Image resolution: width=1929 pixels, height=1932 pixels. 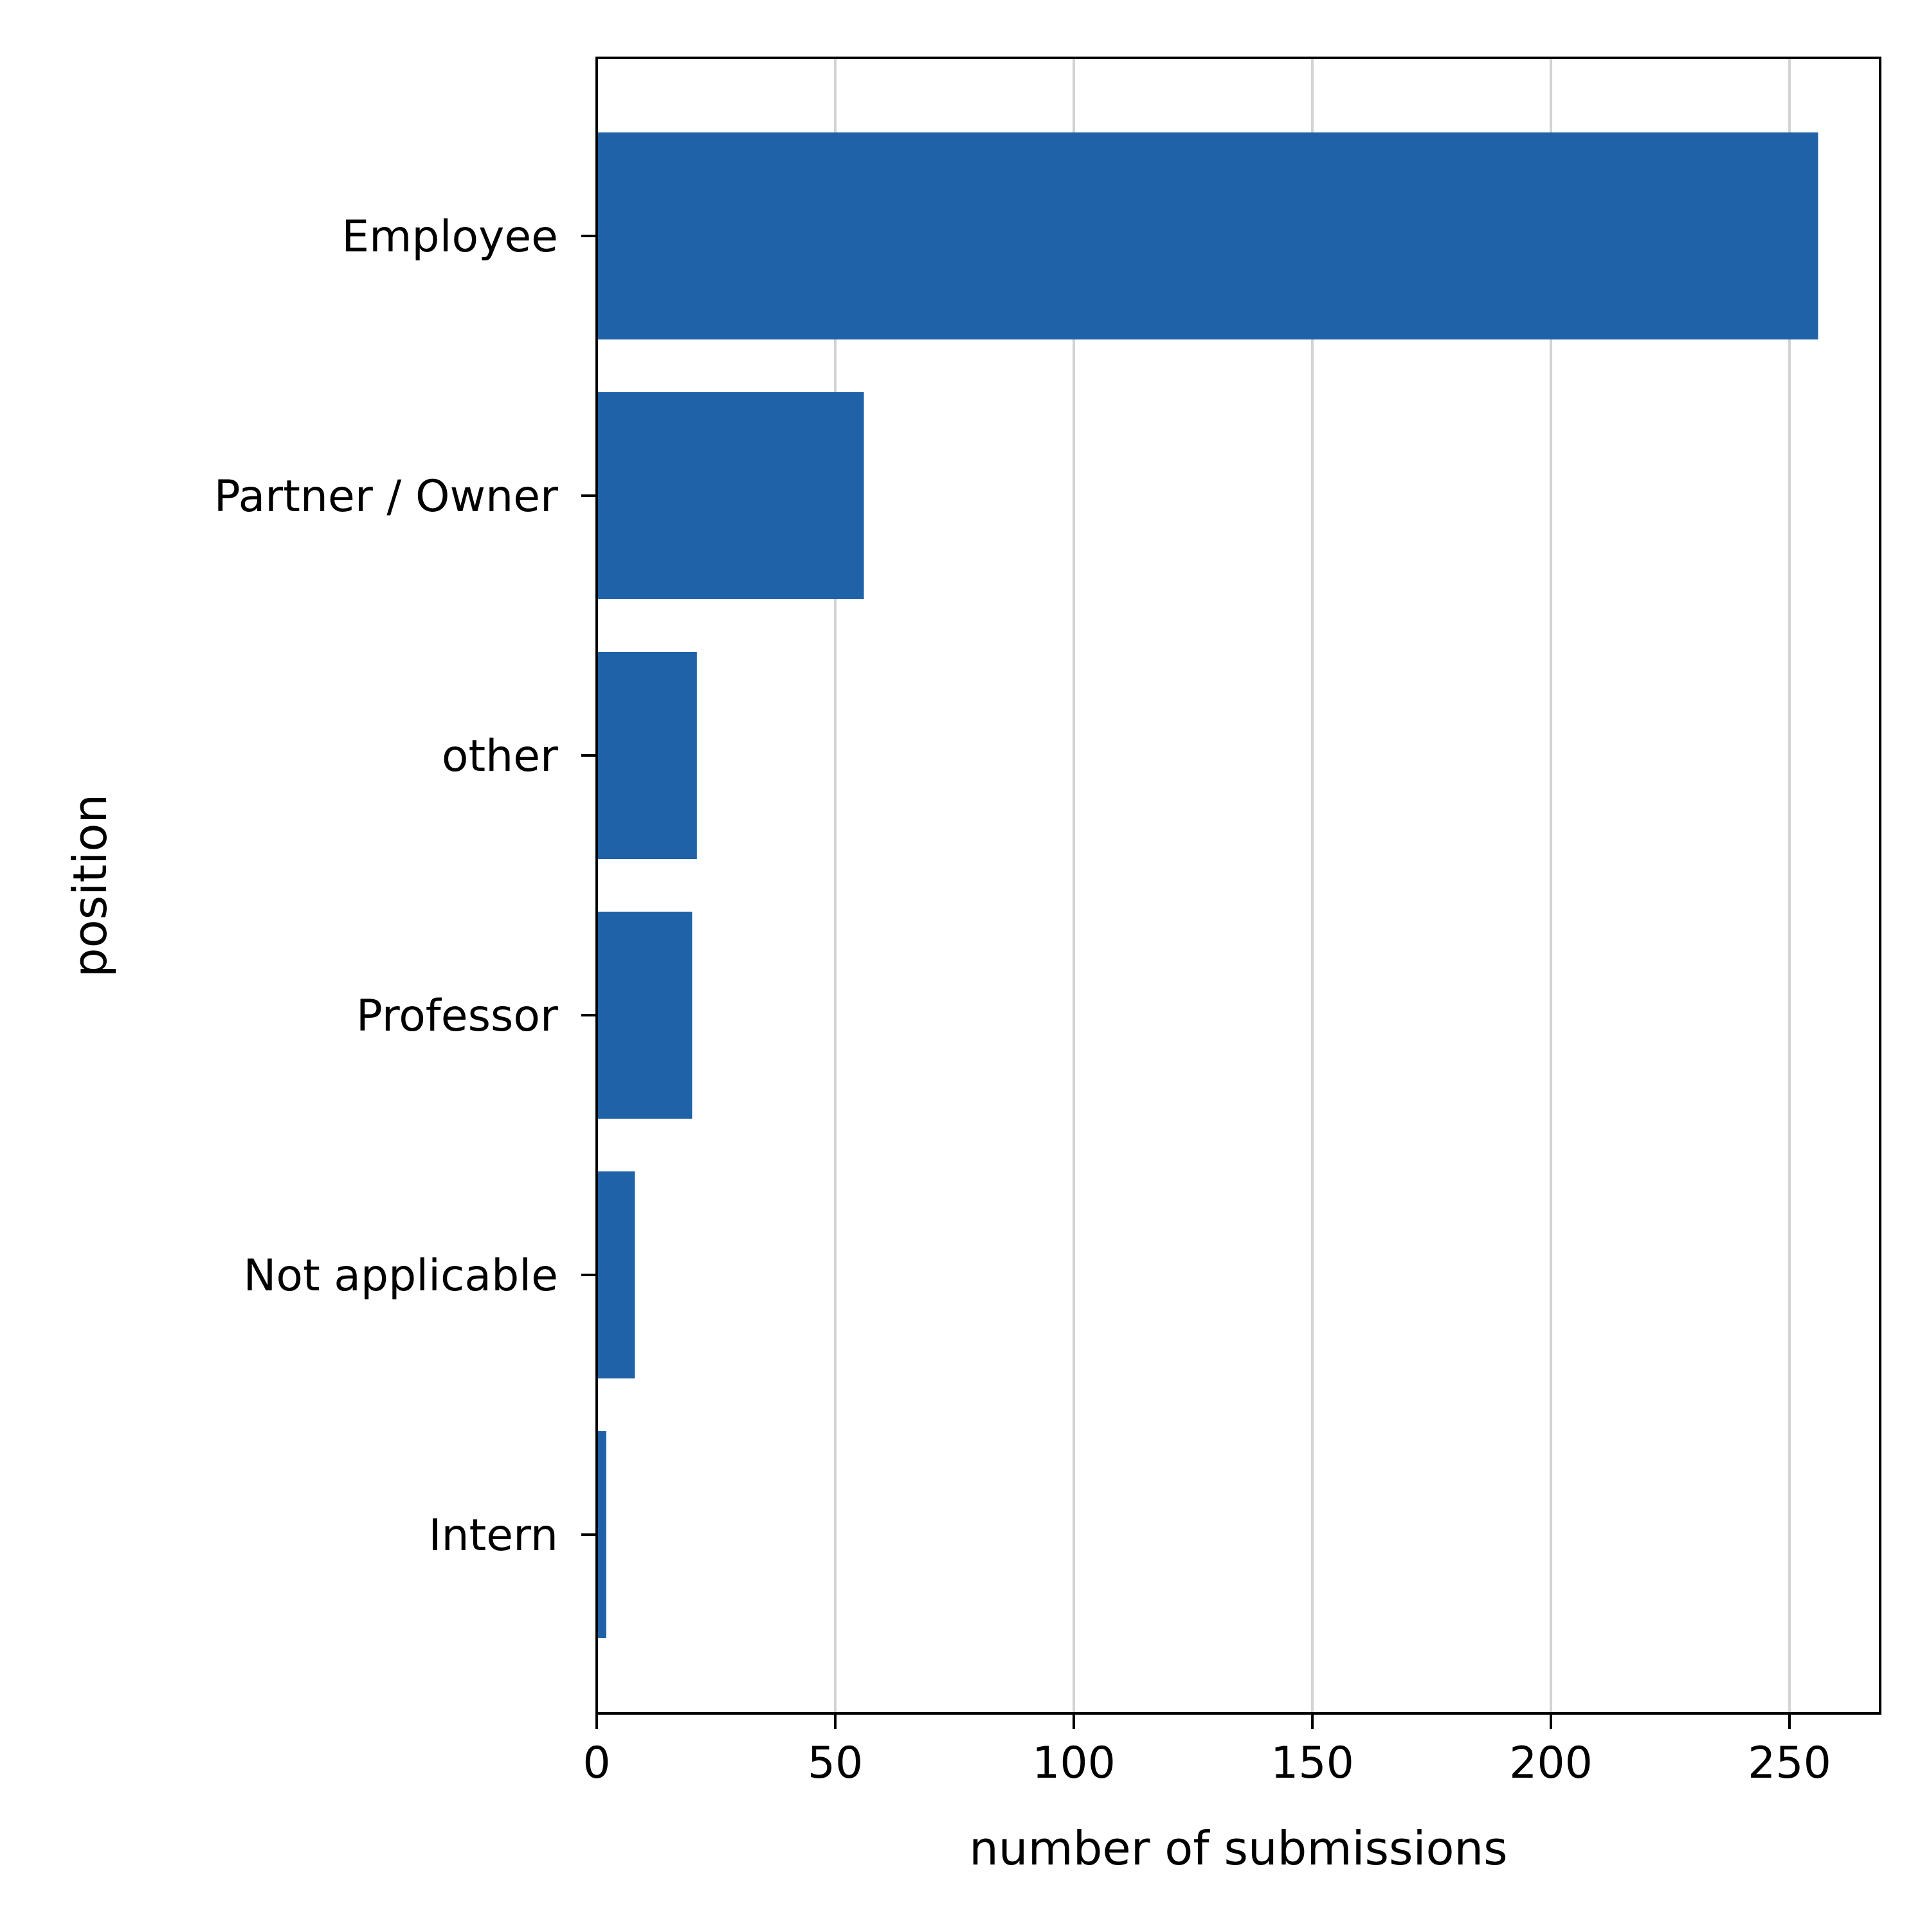 What do you see at coordinates (493, 1535) in the screenshot?
I see `y-tick-label: Intern` at bounding box center [493, 1535].